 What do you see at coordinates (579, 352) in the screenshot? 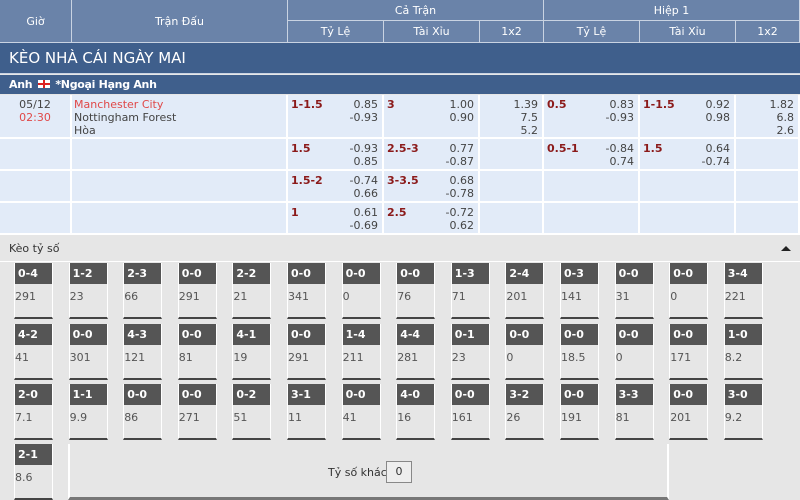
I see `score-card: 0-0 18.5` at bounding box center [579, 352].